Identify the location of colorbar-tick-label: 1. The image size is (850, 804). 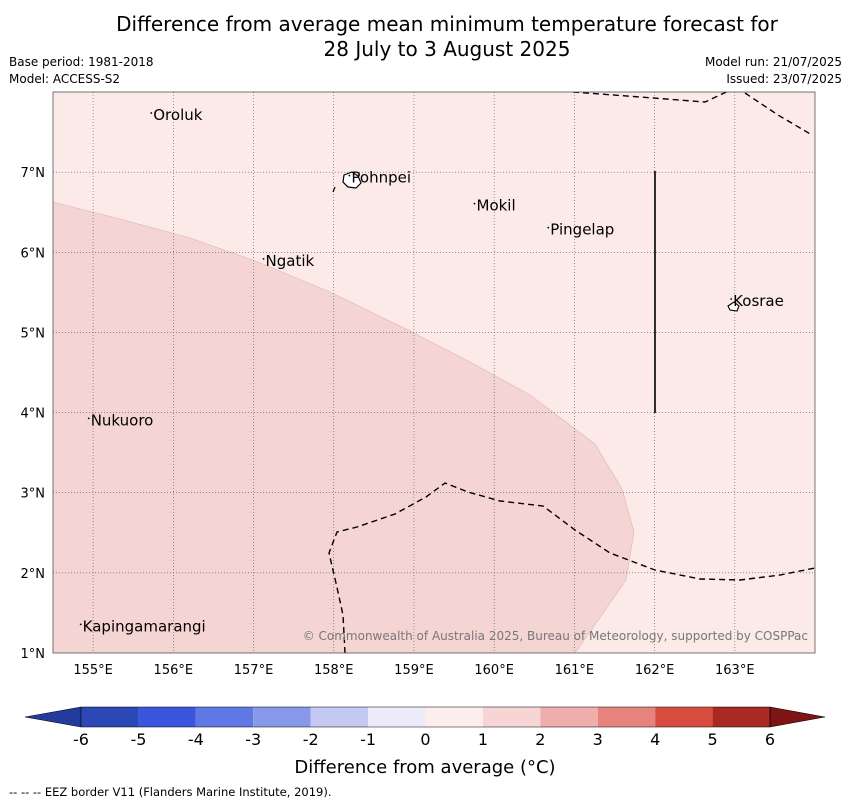
(483, 739).